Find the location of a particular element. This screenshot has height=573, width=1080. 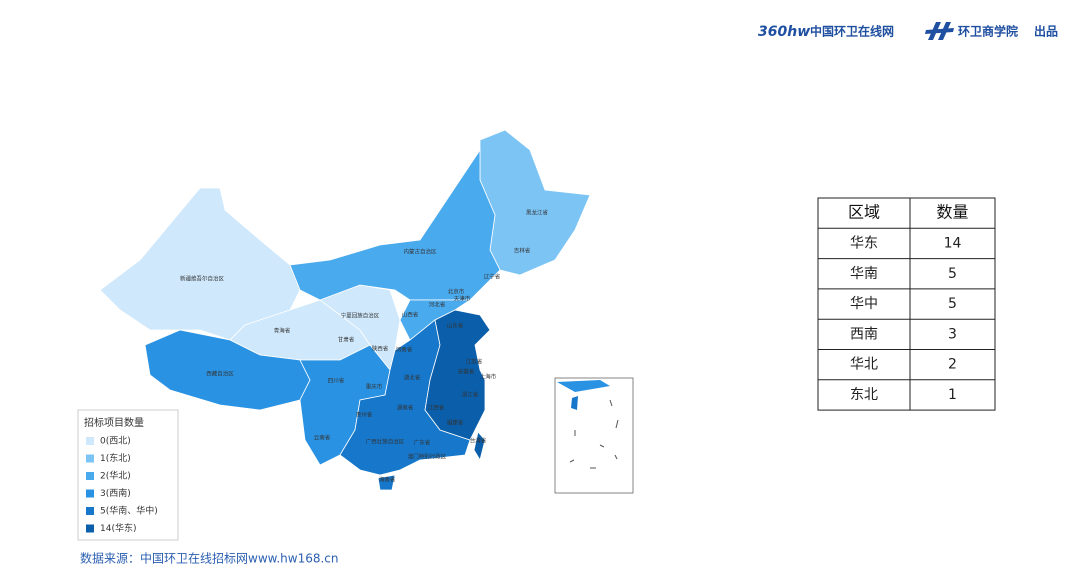

province-label: 广西壮族自治区 is located at coordinates (385, 442).